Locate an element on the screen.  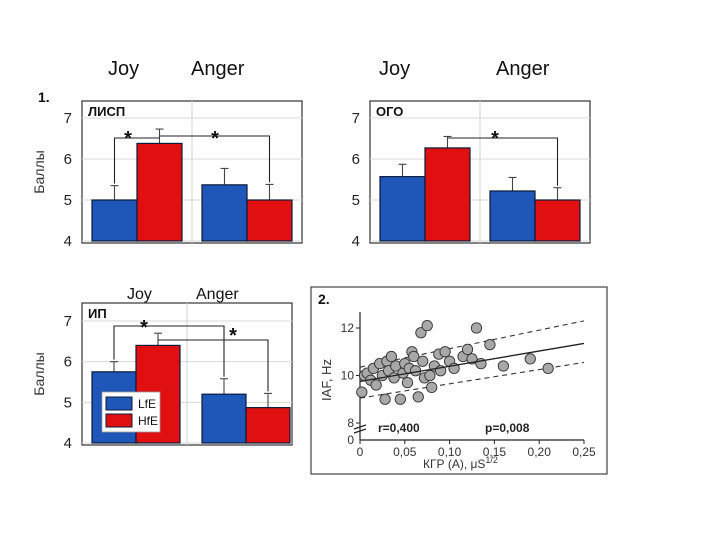
panel-ip: ИП Баллы 4 5 6 7 * * LfE HfE is located at coordinates (162, 377).